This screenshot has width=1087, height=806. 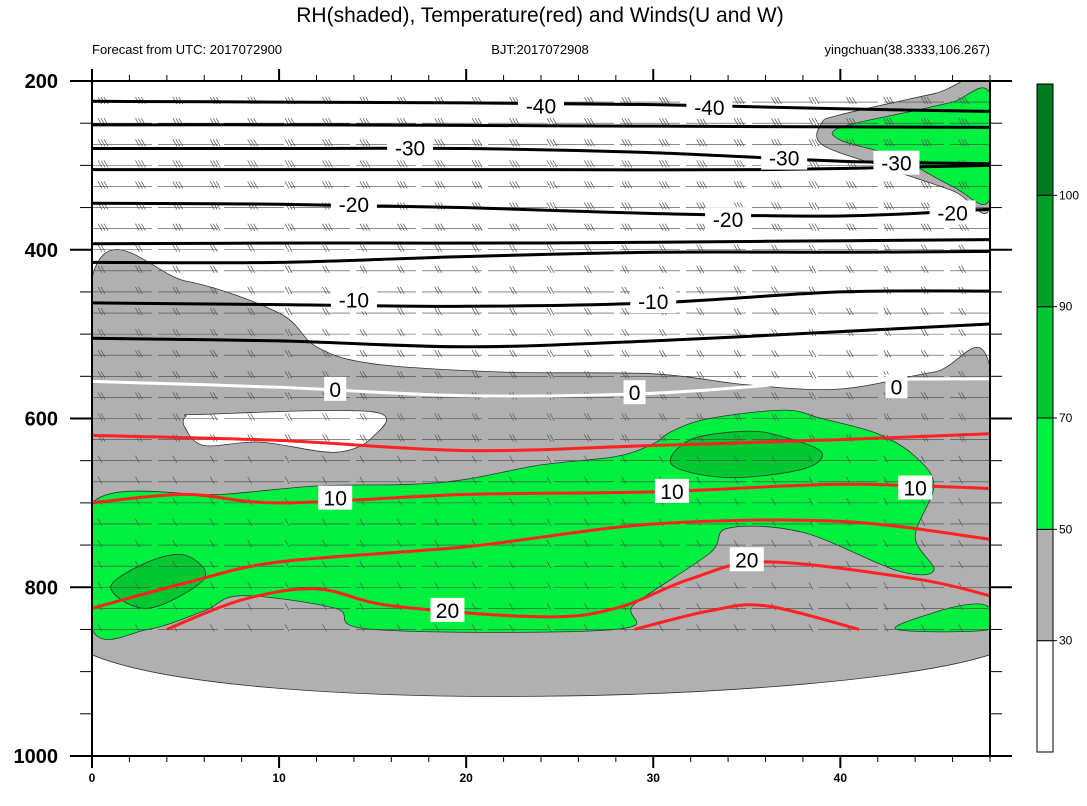 I want to click on contour-line-m30, so click(x=541, y=167).